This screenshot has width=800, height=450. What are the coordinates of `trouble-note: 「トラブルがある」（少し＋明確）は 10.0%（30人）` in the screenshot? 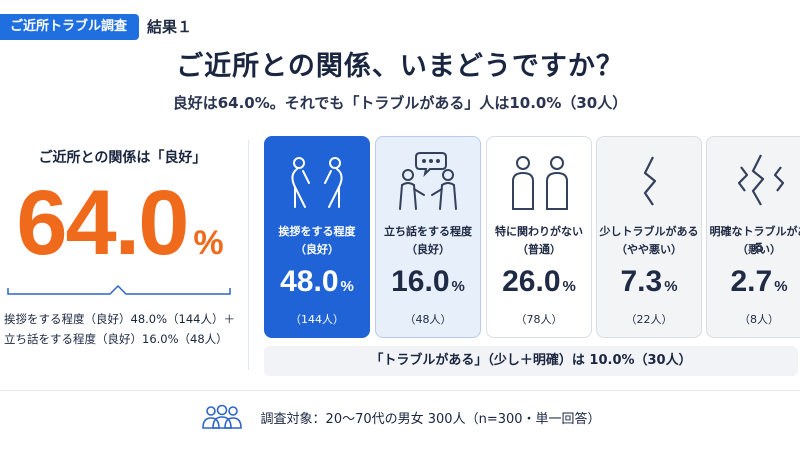 It's located at (531, 361).